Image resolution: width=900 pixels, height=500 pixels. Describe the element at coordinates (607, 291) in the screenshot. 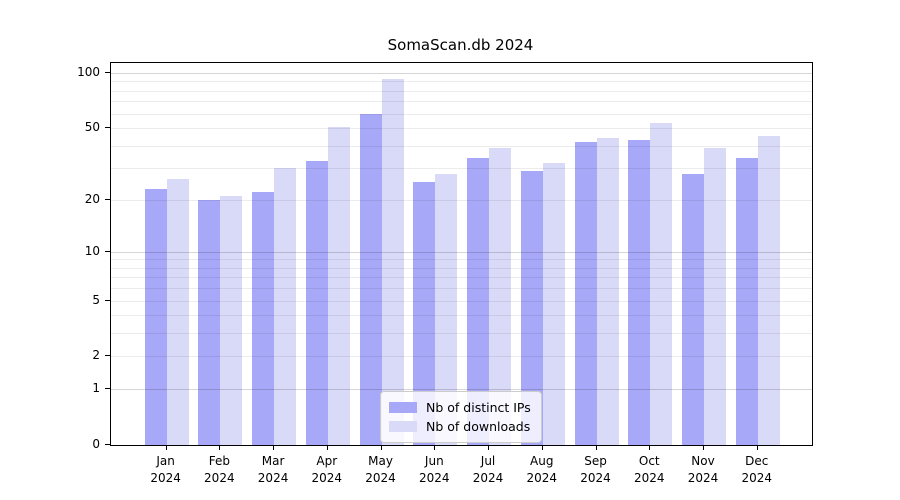

I see `bar-downloads-sep` at that location.